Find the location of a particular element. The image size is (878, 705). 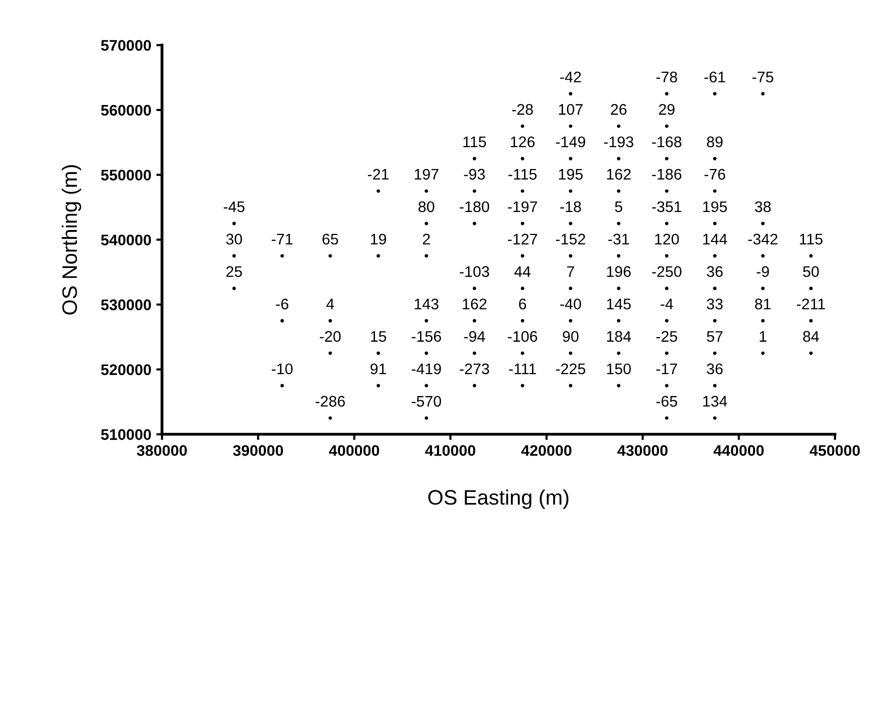

y-tick-label: 550000 is located at coordinates (126, 175).